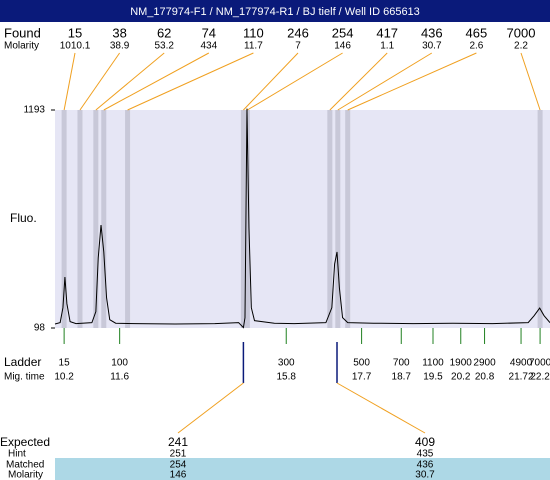 This screenshot has width=550, height=480. Describe the element at coordinates (178, 442) in the screenshot. I see `expected-size: 241` at that location.